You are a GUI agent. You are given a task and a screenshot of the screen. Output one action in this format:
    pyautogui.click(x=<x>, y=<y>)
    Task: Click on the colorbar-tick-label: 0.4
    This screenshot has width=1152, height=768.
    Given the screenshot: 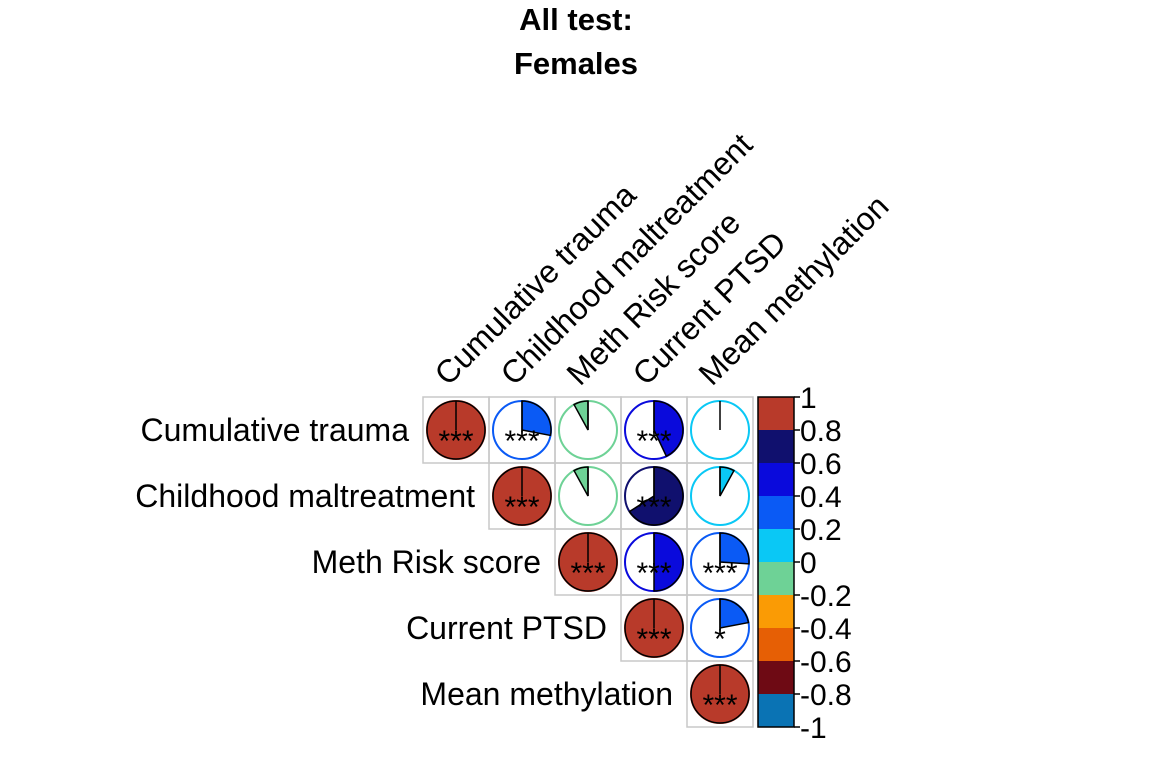 What is the action you would take?
    pyautogui.click(x=821, y=497)
    